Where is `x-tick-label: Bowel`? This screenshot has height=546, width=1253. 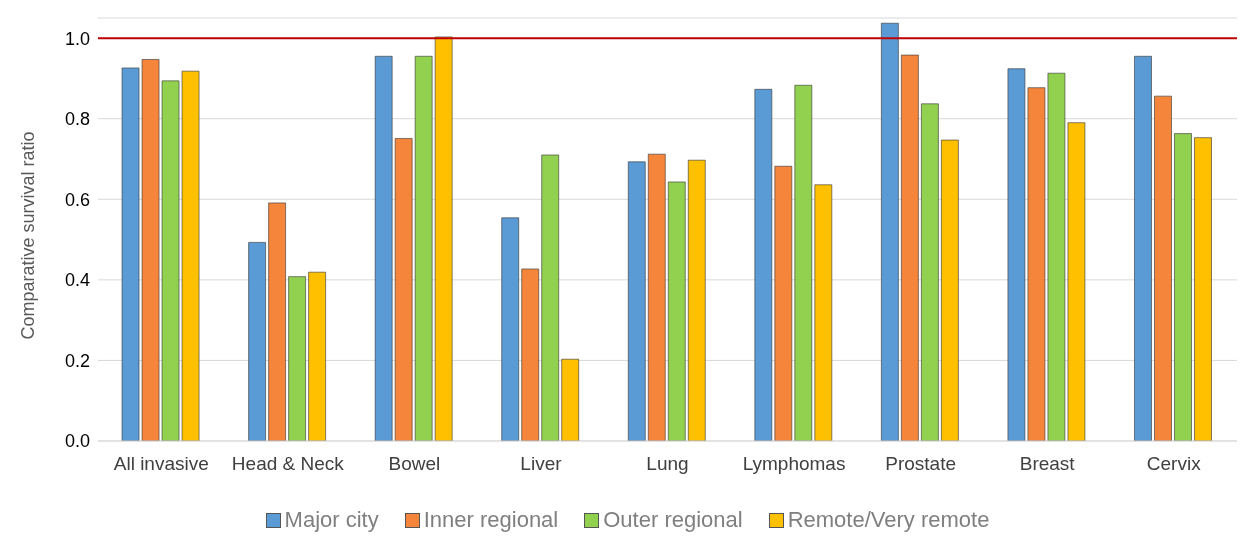
x-tick-label: Bowel is located at coordinates (414, 464).